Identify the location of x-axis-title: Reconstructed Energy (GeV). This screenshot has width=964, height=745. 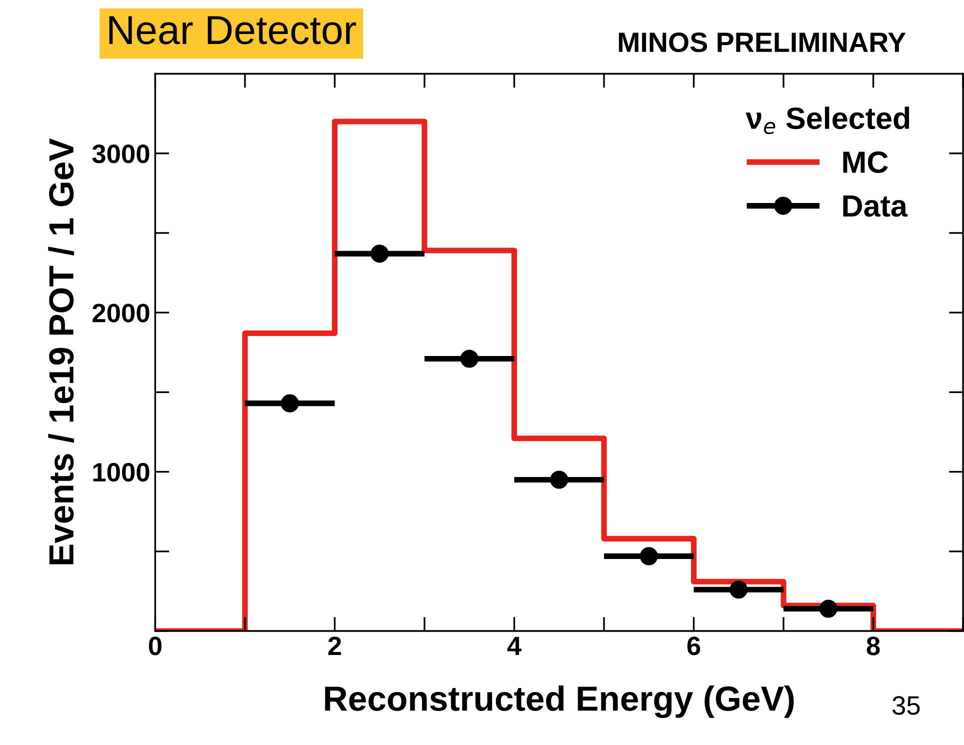
(559, 701).